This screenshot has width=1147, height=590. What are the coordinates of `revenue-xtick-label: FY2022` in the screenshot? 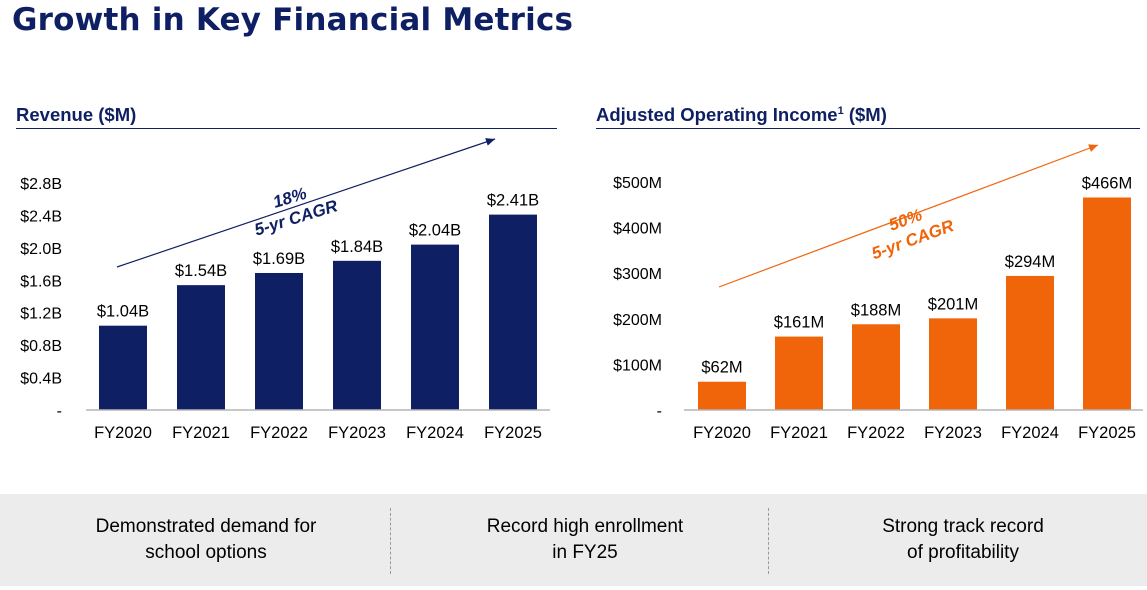 It's located at (279, 433).